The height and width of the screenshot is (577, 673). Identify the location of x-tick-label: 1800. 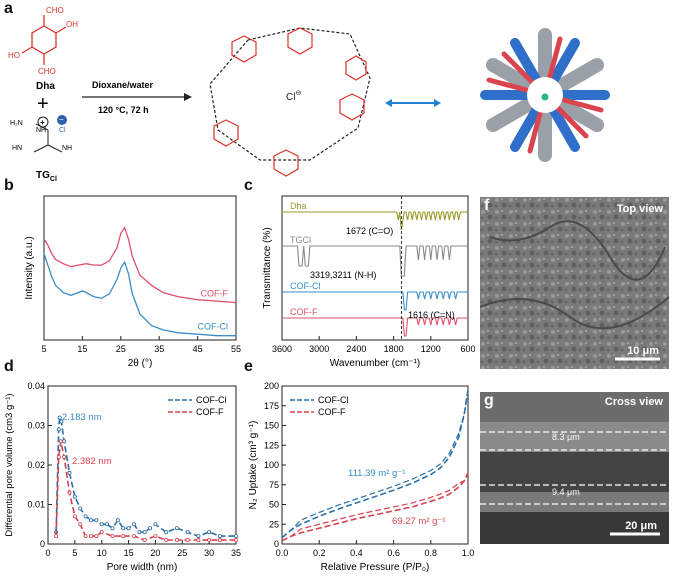
(394, 349).